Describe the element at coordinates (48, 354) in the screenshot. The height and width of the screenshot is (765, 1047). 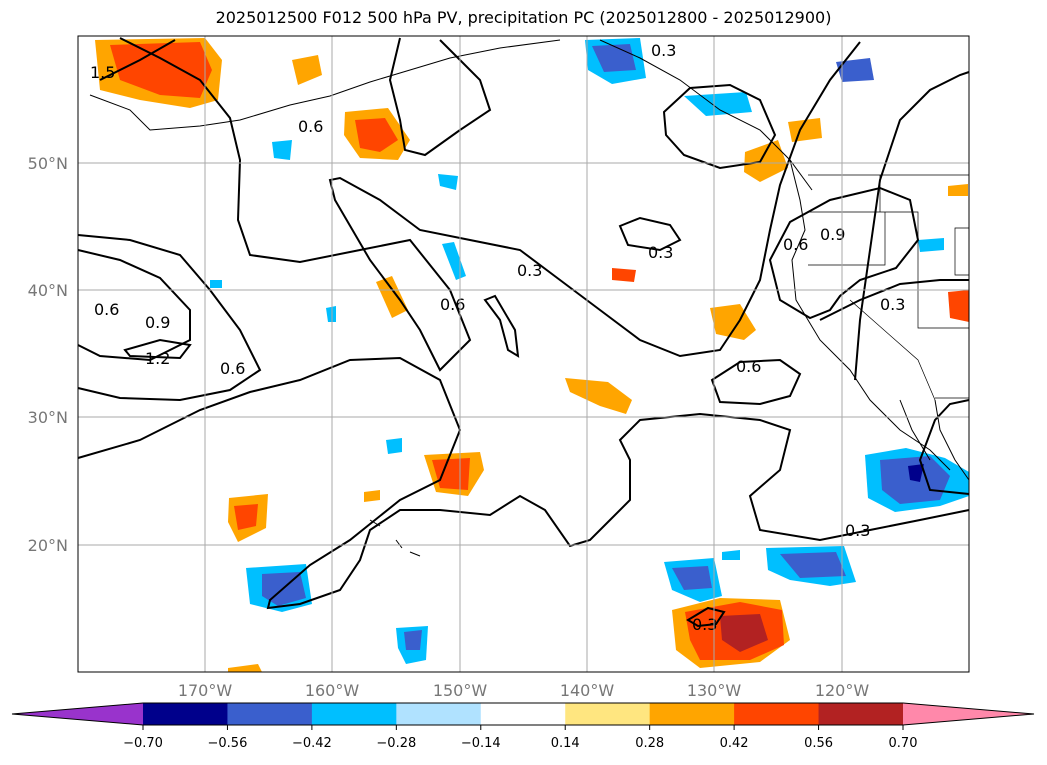
I see `lat-labels: 50°N 40°N 30°N 20°N` at that location.